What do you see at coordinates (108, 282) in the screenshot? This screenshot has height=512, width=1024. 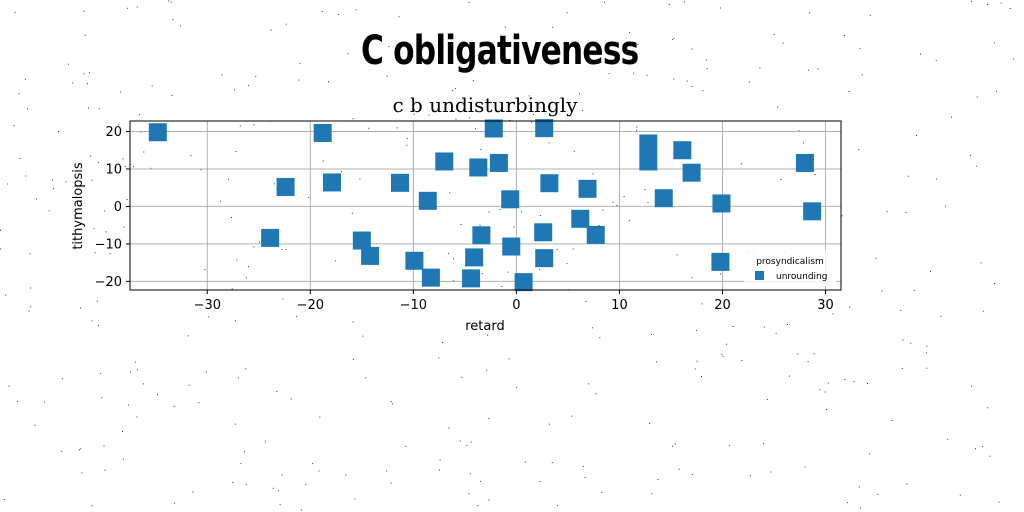 I see `y-tick-label: −20` at bounding box center [108, 282].